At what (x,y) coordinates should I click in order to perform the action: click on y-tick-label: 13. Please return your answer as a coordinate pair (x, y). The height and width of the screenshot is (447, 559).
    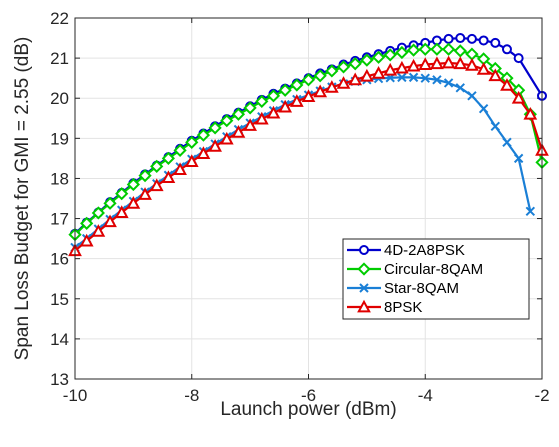
    Looking at the image, I should click on (59, 379).